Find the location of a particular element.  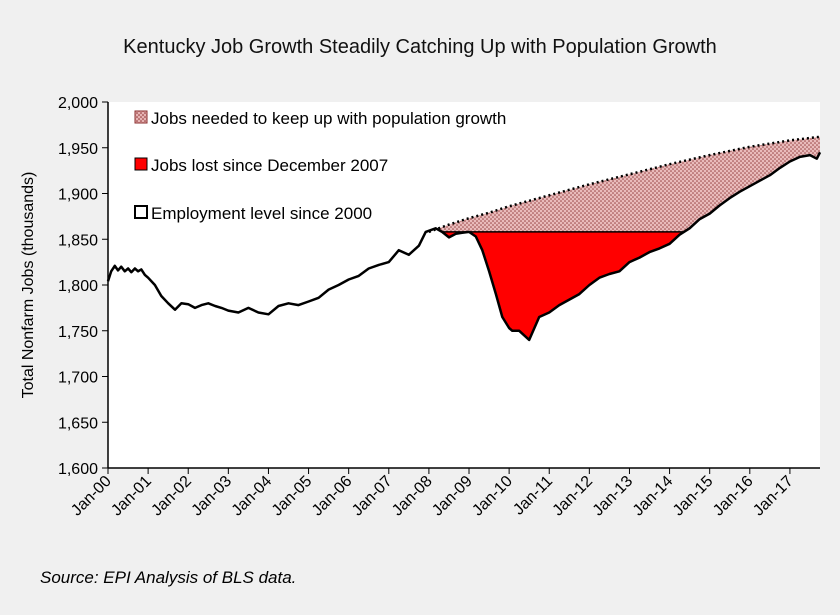

x-tick-label: Jan-02 is located at coordinates (171, 496).